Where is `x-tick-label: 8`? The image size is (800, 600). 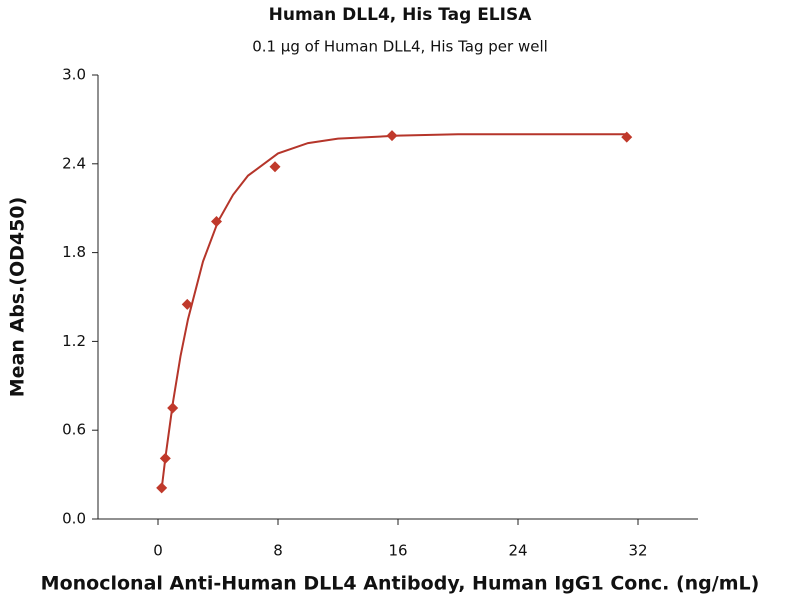 x-tick-label: 8 is located at coordinates (278, 551).